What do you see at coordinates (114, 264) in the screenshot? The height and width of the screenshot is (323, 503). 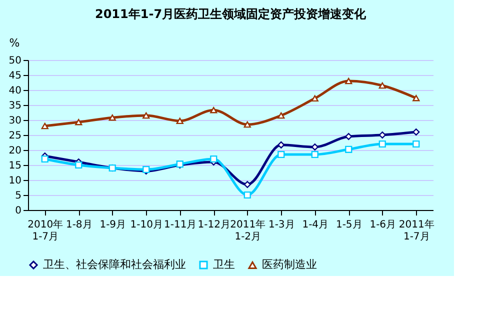 I see `legend-label: 卫生、社会保障和社会福利业` at bounding box center [114, 264].